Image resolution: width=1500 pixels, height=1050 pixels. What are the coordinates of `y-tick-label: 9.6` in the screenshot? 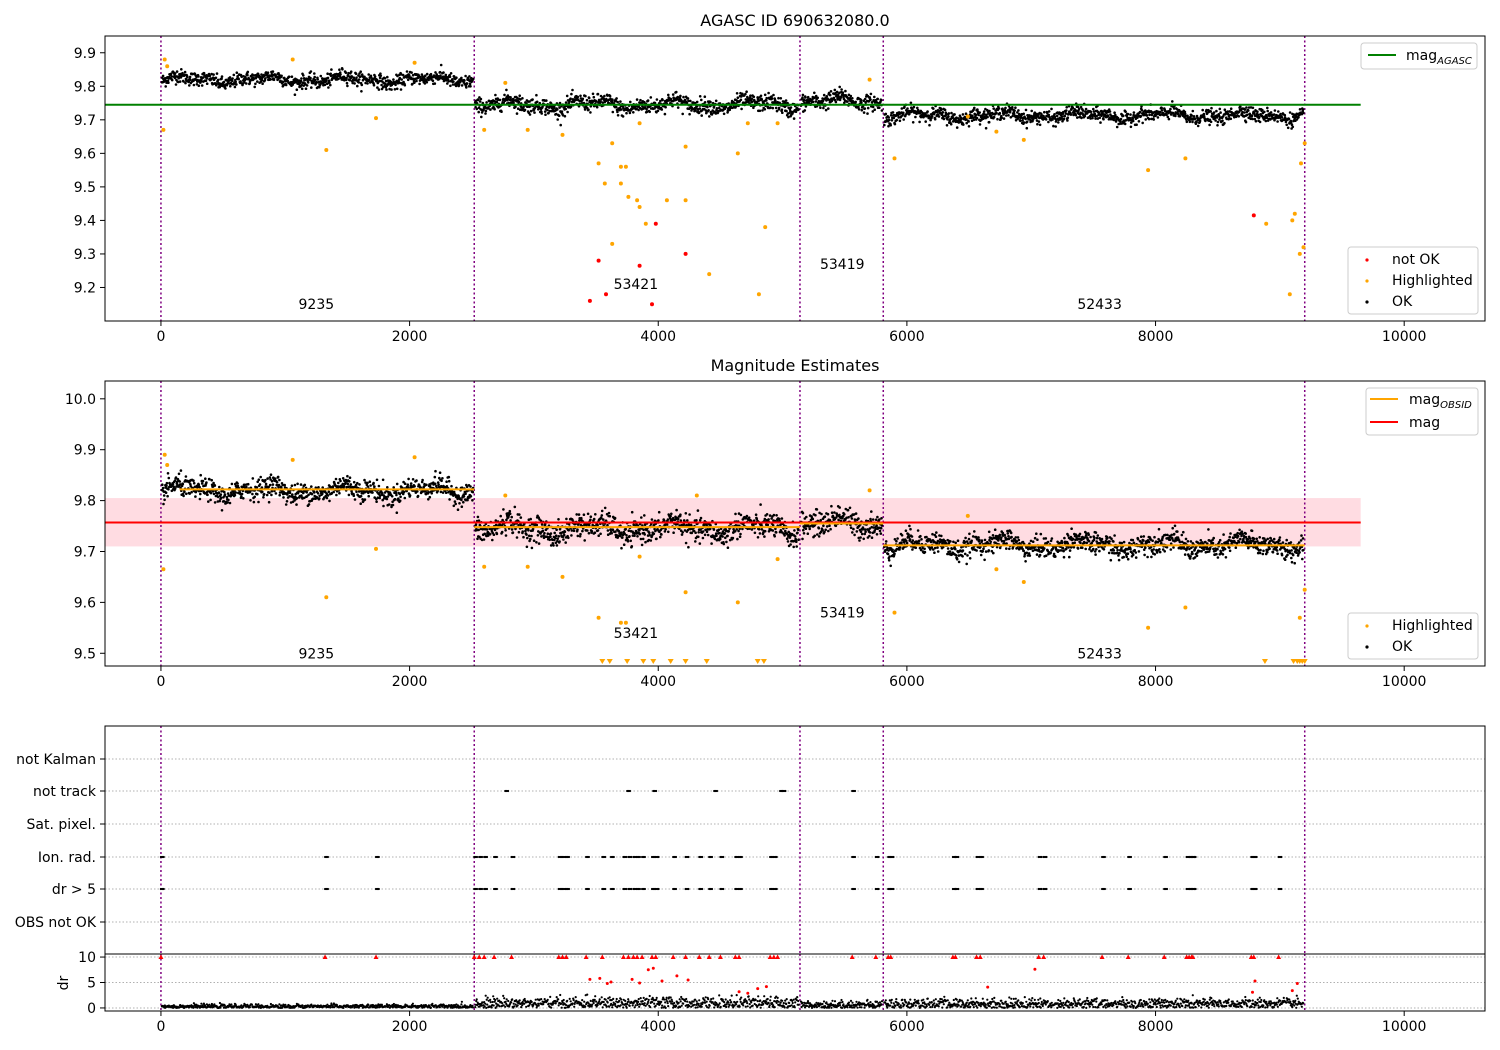 It's located at (85, 154).